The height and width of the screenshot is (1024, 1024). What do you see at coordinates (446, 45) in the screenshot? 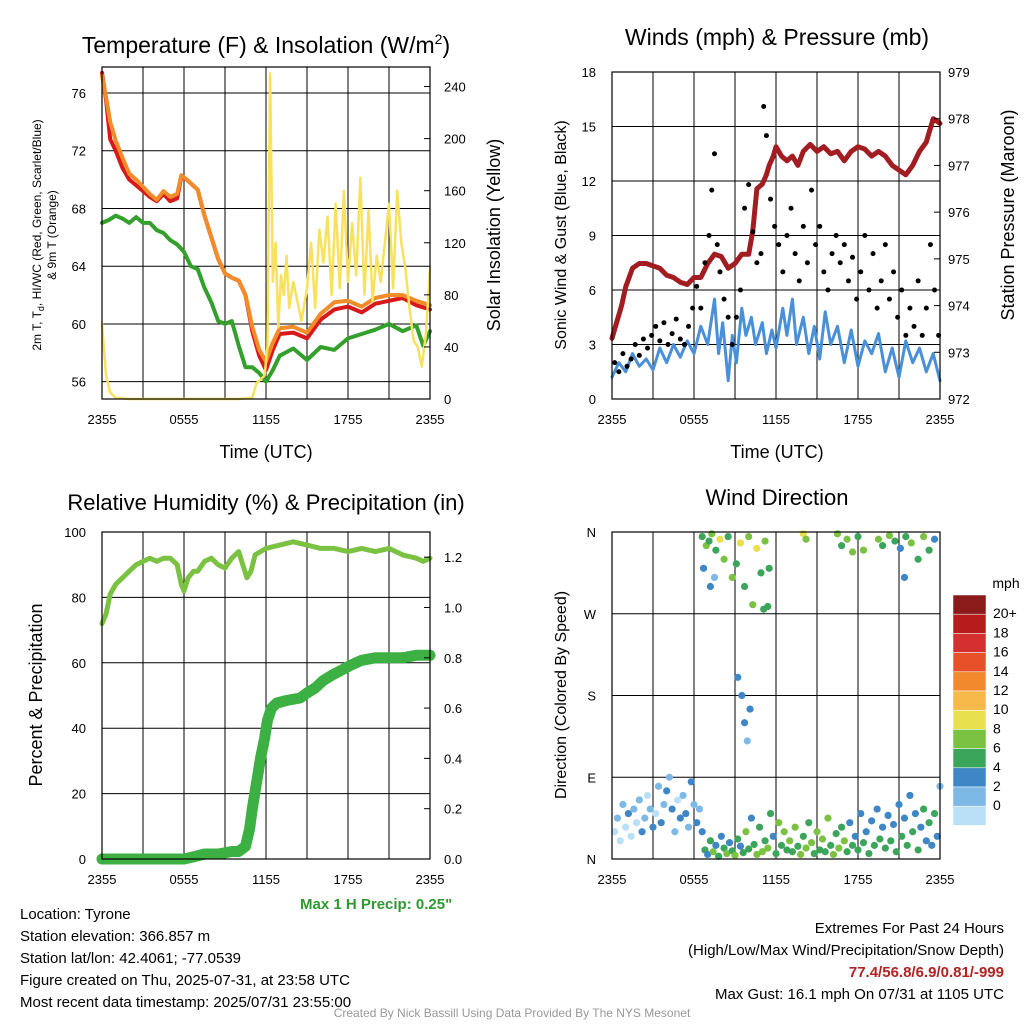
I see `title-part: )` at bounding box center [446, 45].